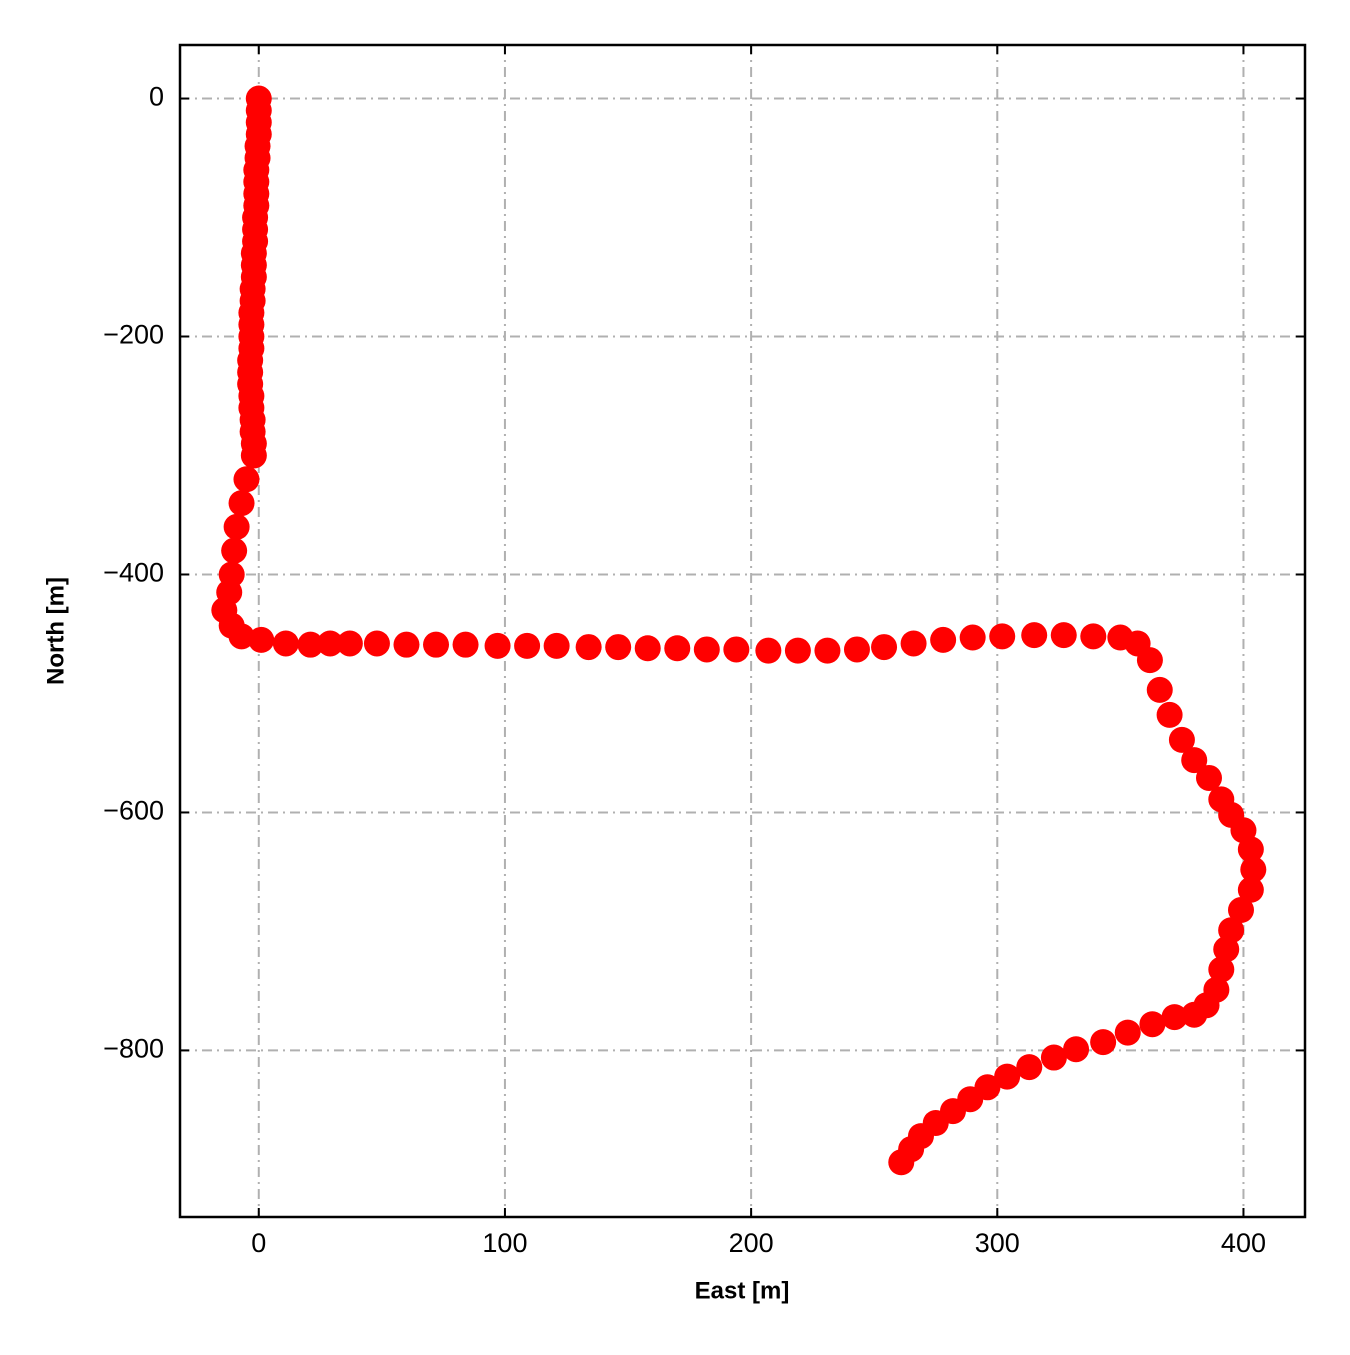 The height and width of the screenshot is (1355, 1350). I want to click on y-tick-label: −400, so click(133, 573).